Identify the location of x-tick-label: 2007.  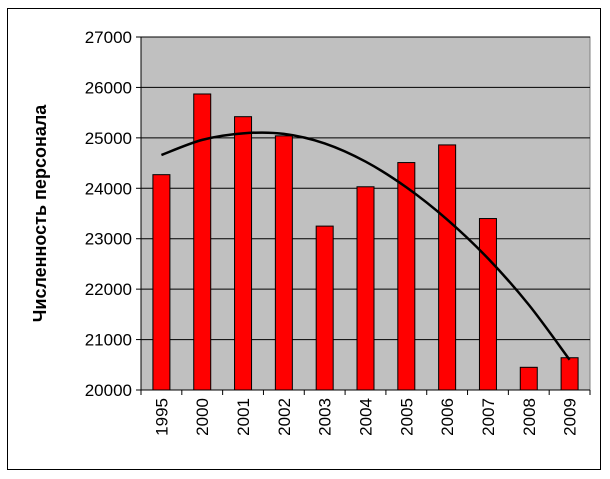
(488, 417).